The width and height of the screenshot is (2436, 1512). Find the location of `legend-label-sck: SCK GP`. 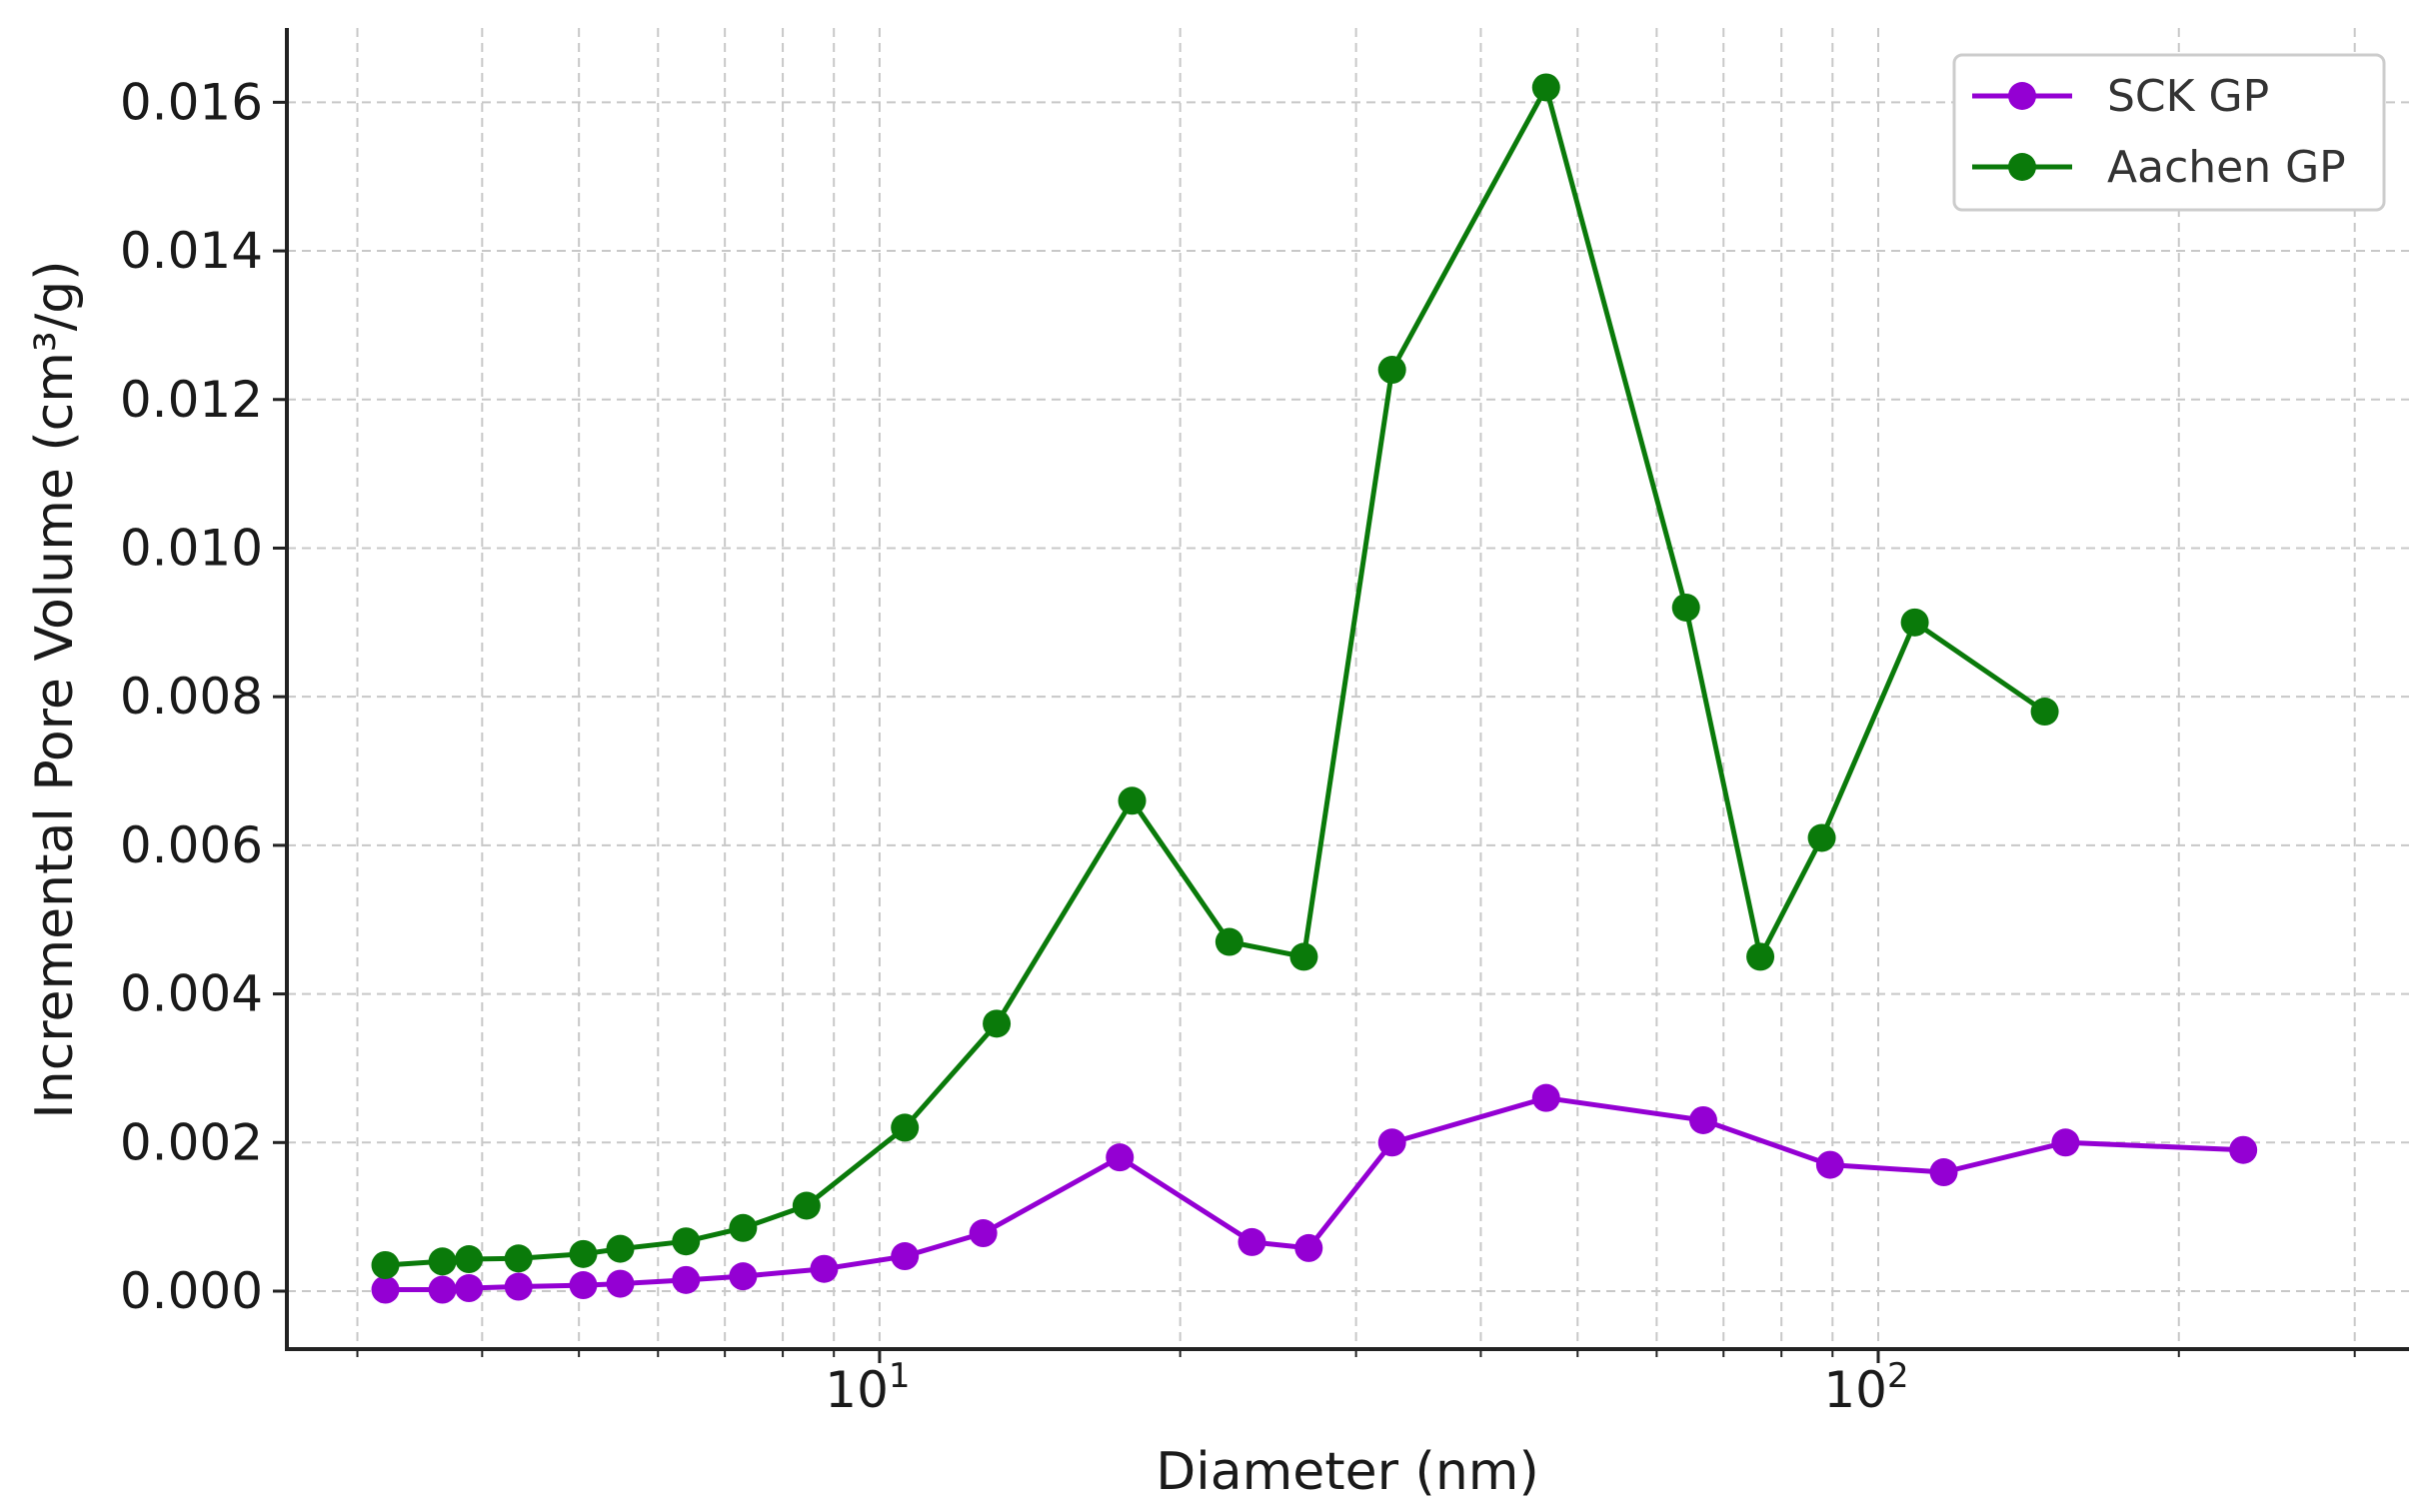

legend-label-sck: SCK GP is located at coordinates (2188, 96).